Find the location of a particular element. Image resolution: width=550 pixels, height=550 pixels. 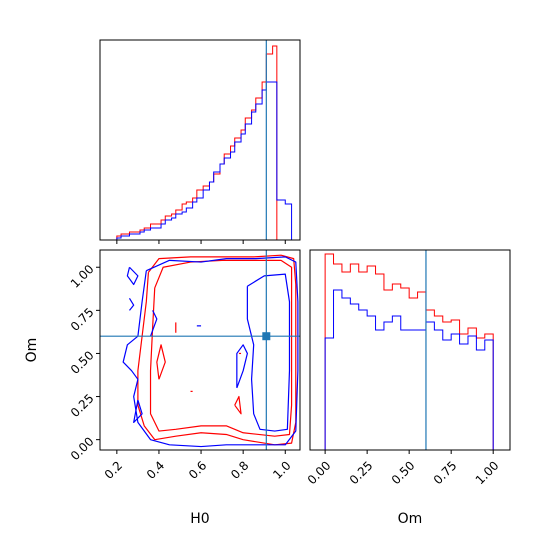

joint-frame is located at coordinates (200, 350).